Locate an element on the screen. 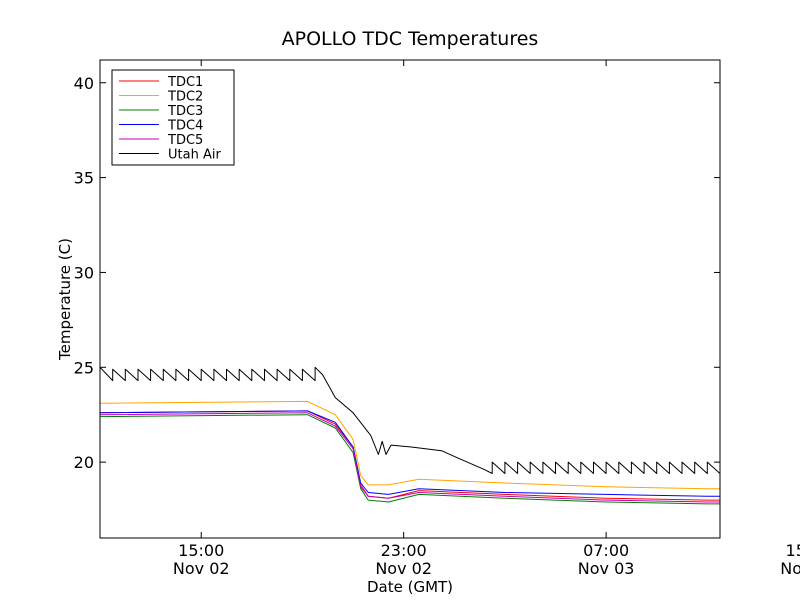  y-tick-label: 20 is located at coordinates (84, 462).